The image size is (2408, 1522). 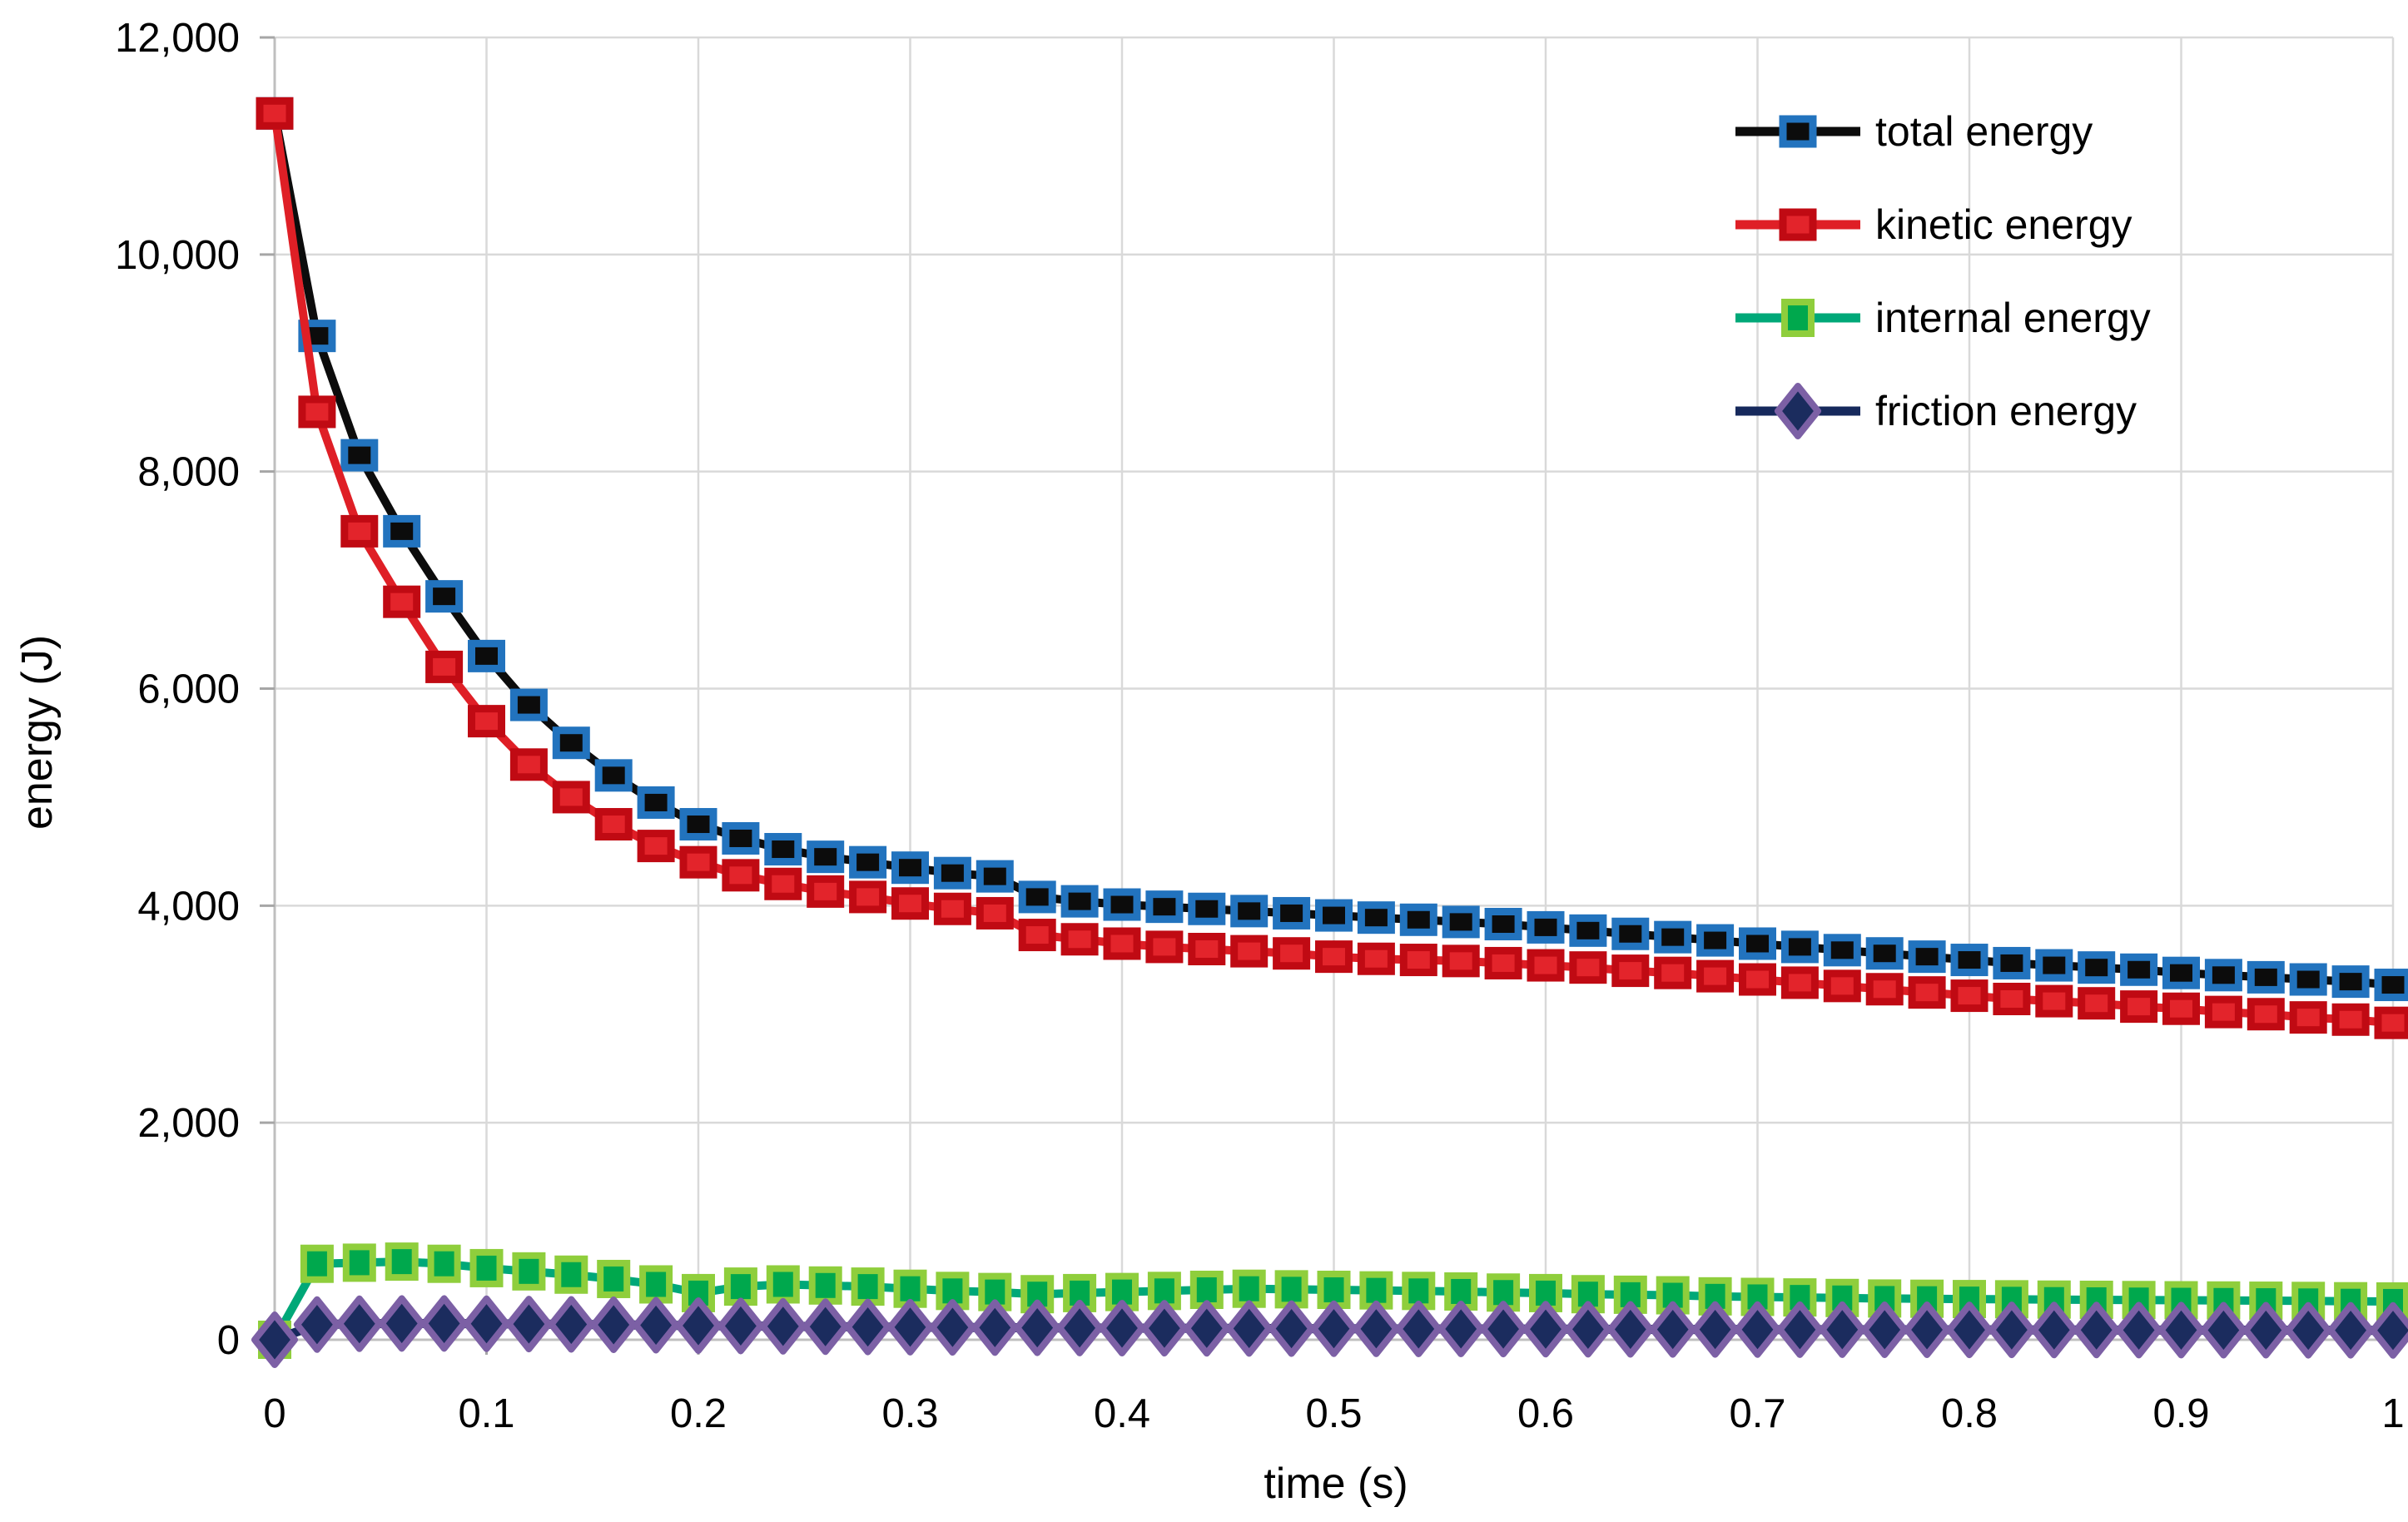 What do you see at coordinates (1545, 1413) in the screenshot?
I see `x-tick-label: 0.6` at bounding box center [1545, 1413].